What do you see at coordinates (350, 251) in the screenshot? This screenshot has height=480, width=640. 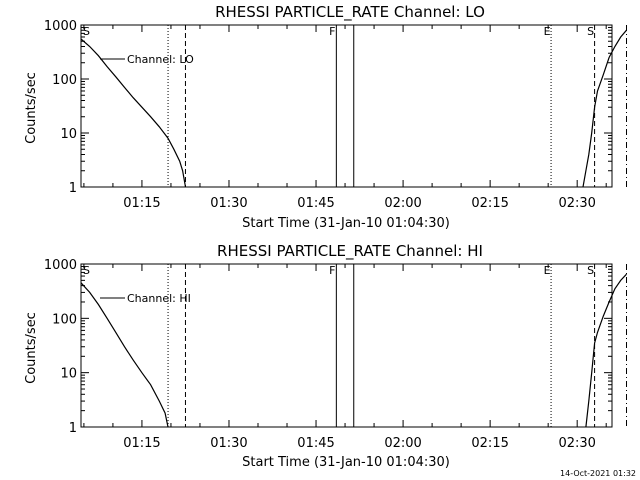 I see `chart-title-hi: RHESSI PARTICLE_RATE Channel: HI` at bounding box center [350, 251].